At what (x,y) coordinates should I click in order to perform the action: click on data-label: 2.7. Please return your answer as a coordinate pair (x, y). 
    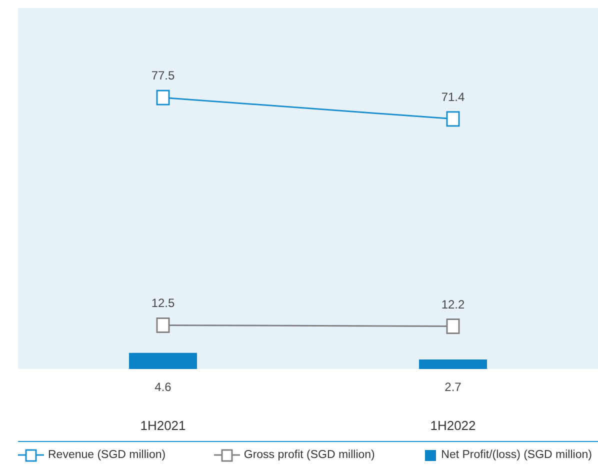
    Looking at the image, I should click on (453, 387).